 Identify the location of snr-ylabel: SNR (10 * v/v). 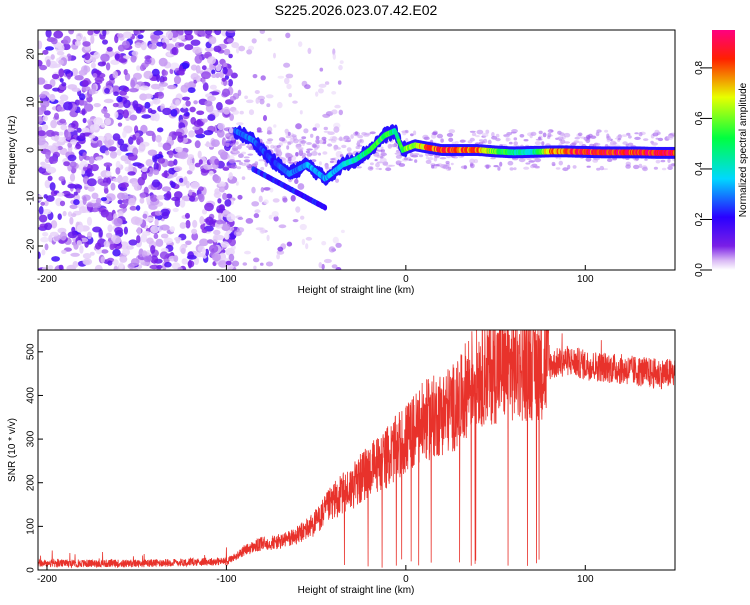
(12, 450).